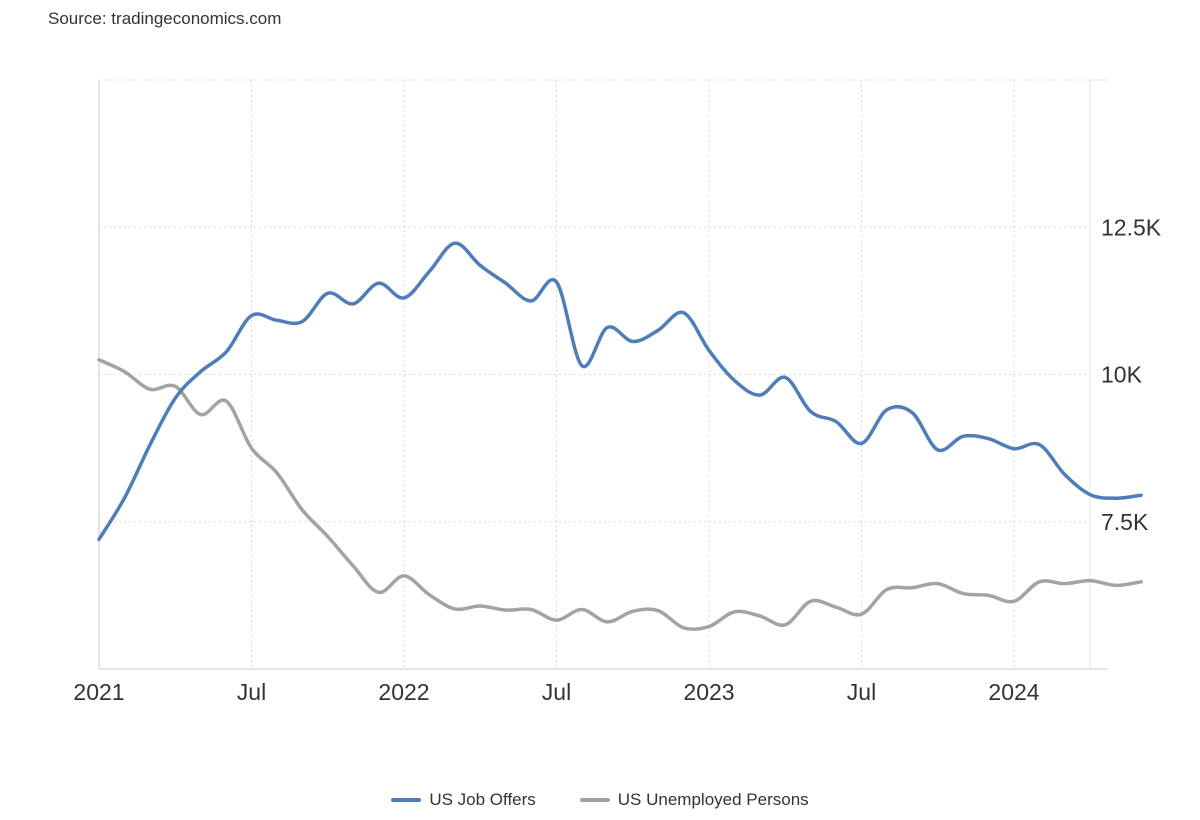 The height and width of the screenshot is (820, 1200). What do you see at coordinates (713, 799) in the screenshot?
I see `legend-label-unemployed-persons: US Unemployed Persons` at bounding box center [713, 799].